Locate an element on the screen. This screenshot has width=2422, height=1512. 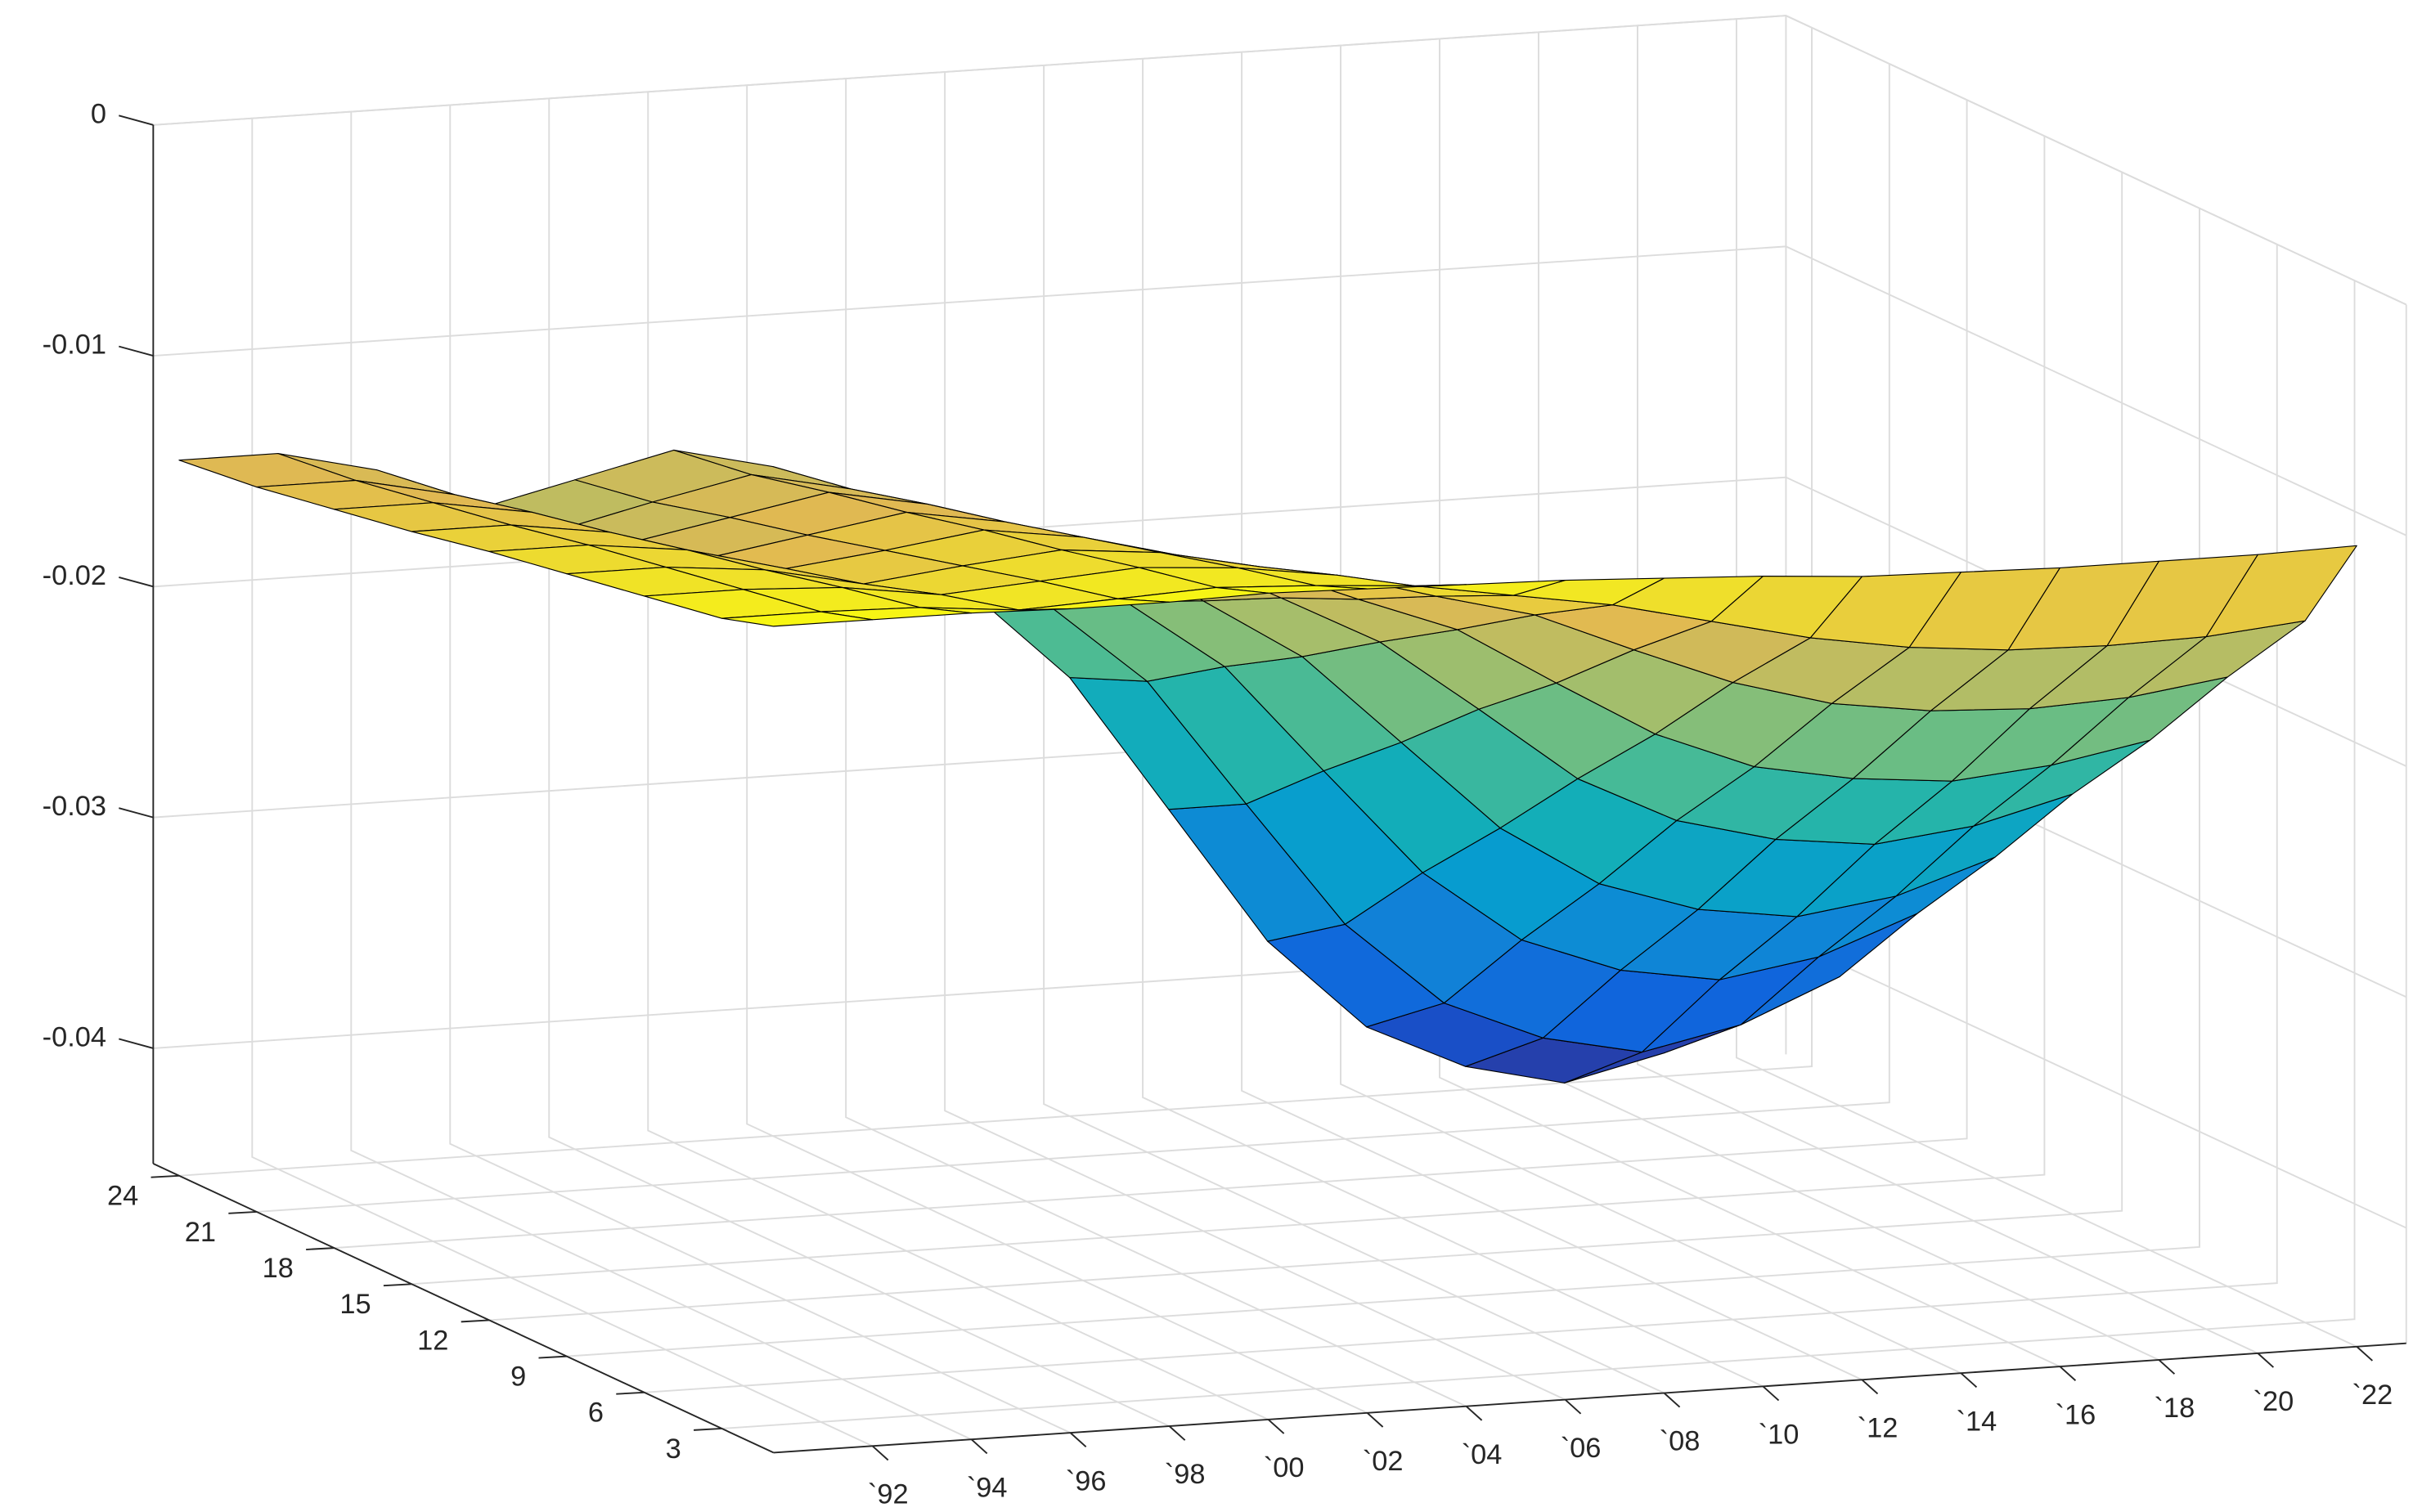
z-tick-label: -0.04 is located at coordinates (74, 1038).